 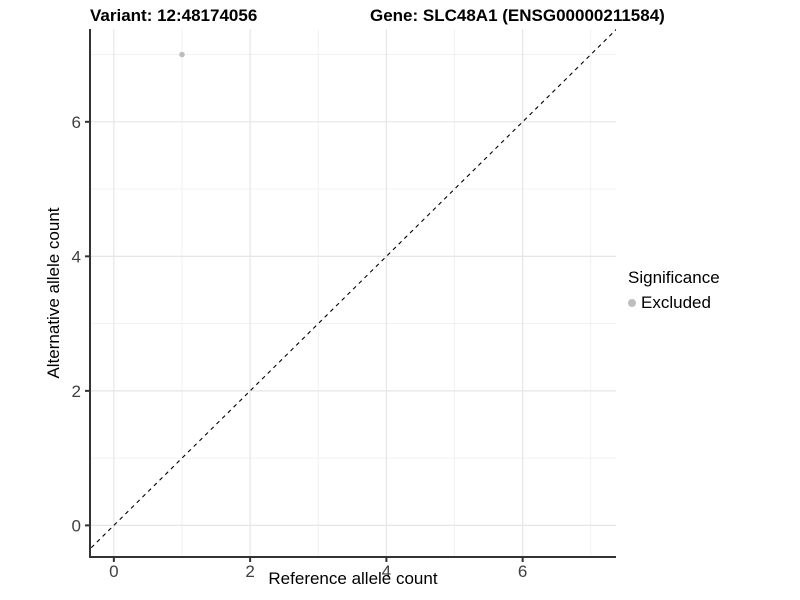 What do you see at coordinates (76, 122) in the screenshot?
I see `y-tick-label: 6` at bounding box center [76, 122].